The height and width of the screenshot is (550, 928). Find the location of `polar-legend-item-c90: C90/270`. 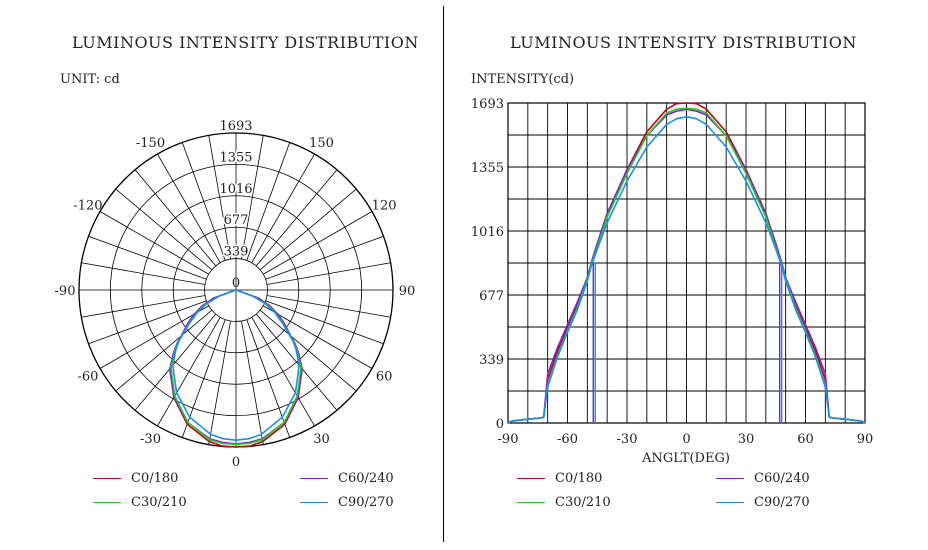

polar-legend-item-c90: C90/270 is located at coordinates (347, 502).